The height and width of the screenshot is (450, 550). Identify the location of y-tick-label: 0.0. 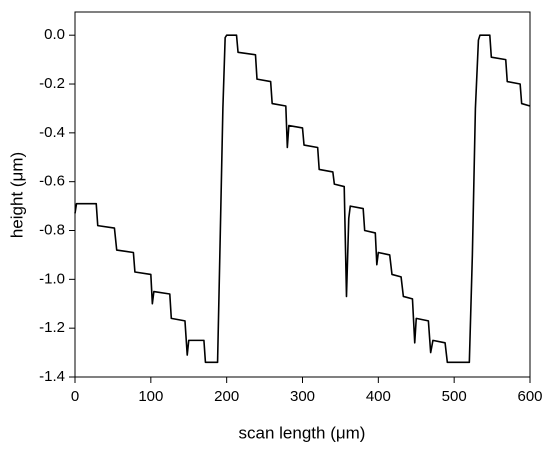
(54, 34).